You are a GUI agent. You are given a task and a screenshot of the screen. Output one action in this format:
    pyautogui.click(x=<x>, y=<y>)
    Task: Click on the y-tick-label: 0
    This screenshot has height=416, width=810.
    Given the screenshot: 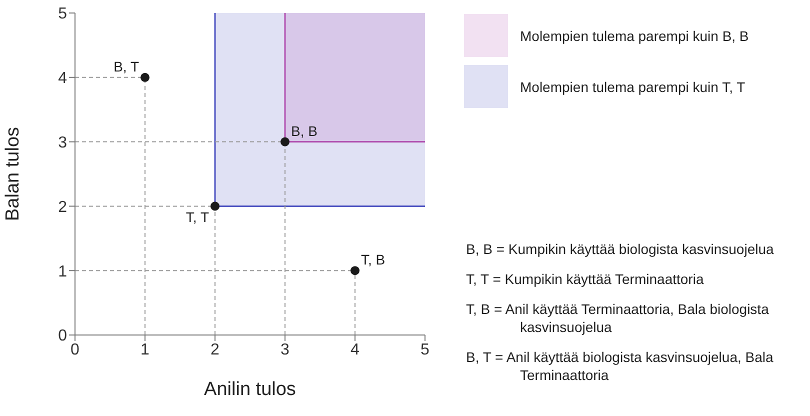 What is the action you would take?
    pyautogui.click(x=63, y=336)
    